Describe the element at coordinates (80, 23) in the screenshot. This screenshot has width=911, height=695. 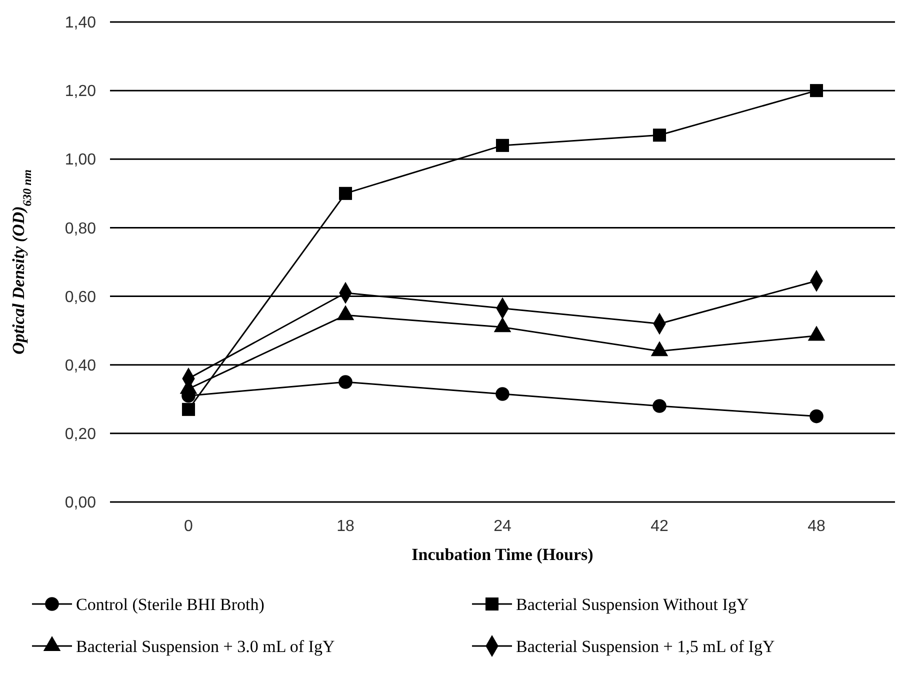
I see `y-tick-label: 1,40` at that location.